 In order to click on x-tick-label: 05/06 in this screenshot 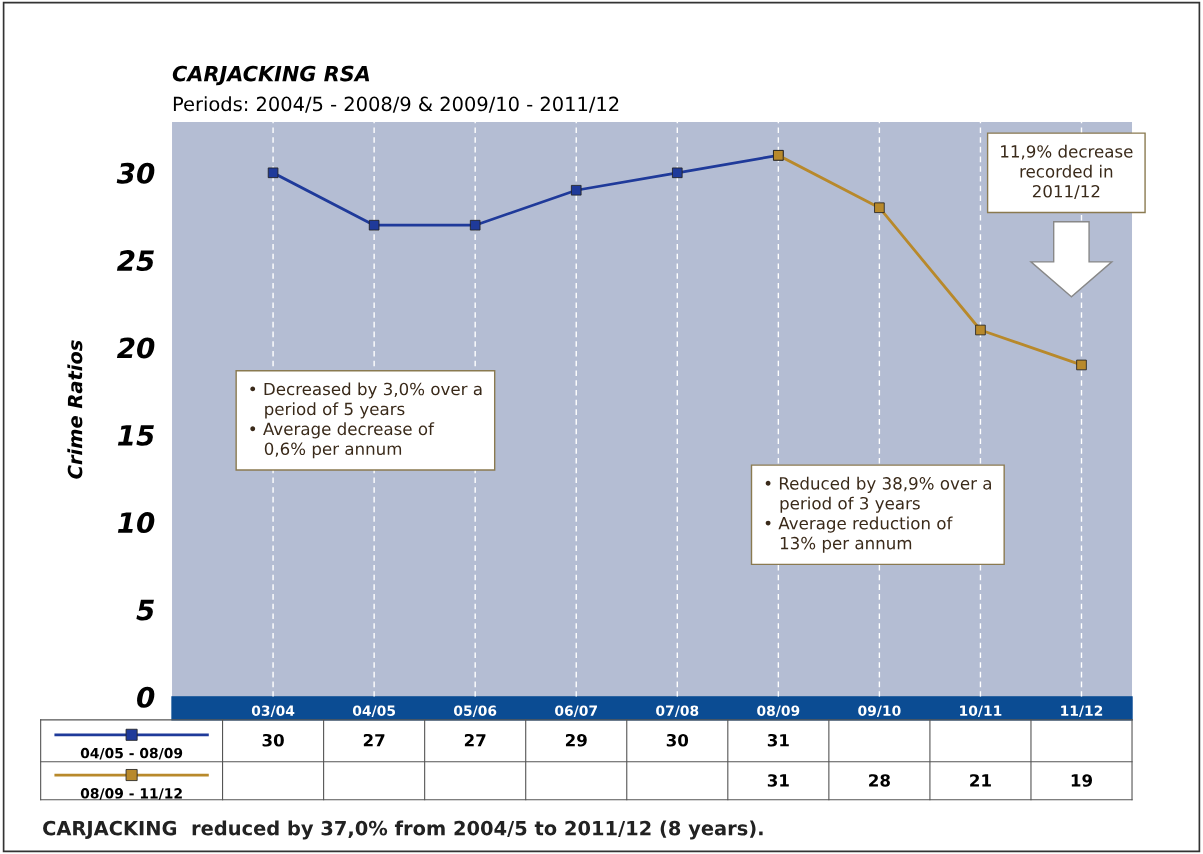, I will do `click(475, 711)`.